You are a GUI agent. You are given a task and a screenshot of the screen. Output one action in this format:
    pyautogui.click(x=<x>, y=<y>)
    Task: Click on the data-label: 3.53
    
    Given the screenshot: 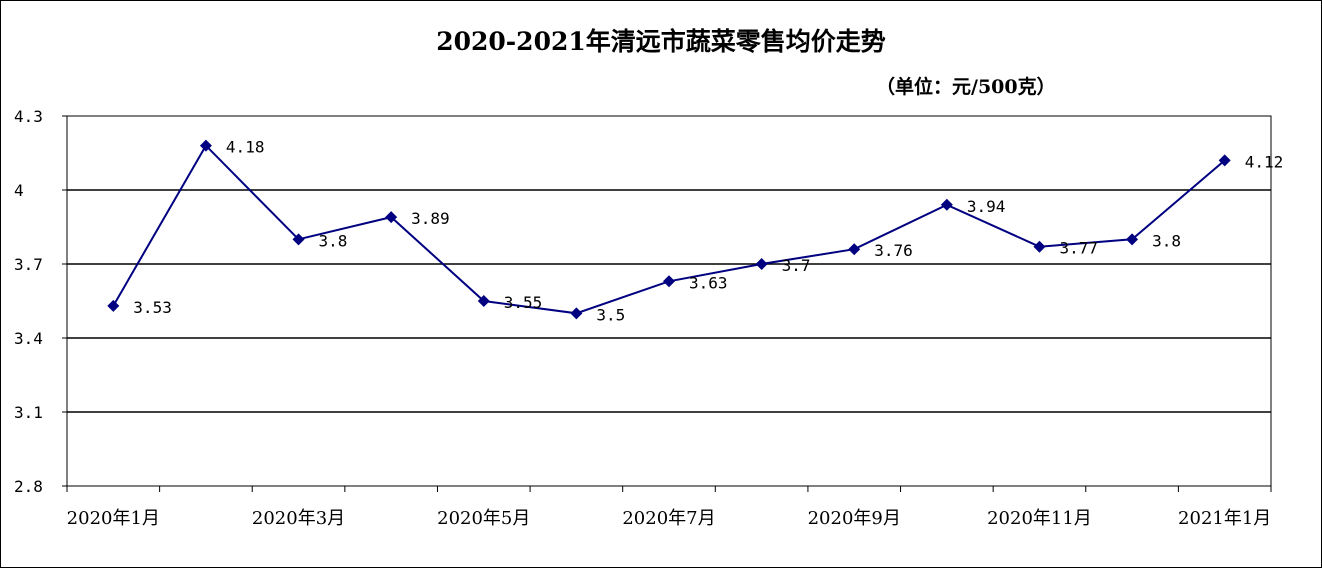 What is the action you would take?
    pyautogui.click(x=152, y=307)
    